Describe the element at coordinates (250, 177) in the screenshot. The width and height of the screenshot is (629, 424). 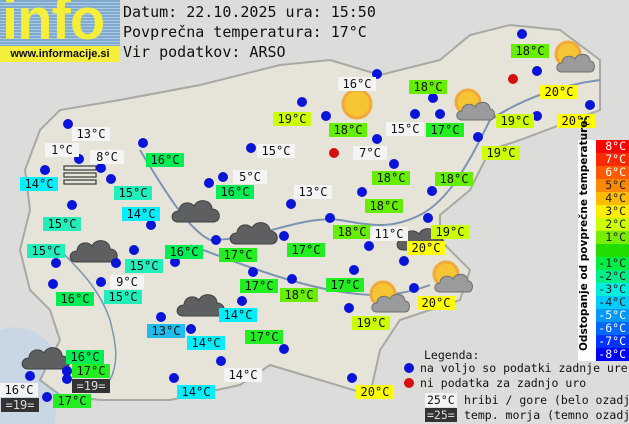
I see `mountain-temperature-label: 5°C` at that location.